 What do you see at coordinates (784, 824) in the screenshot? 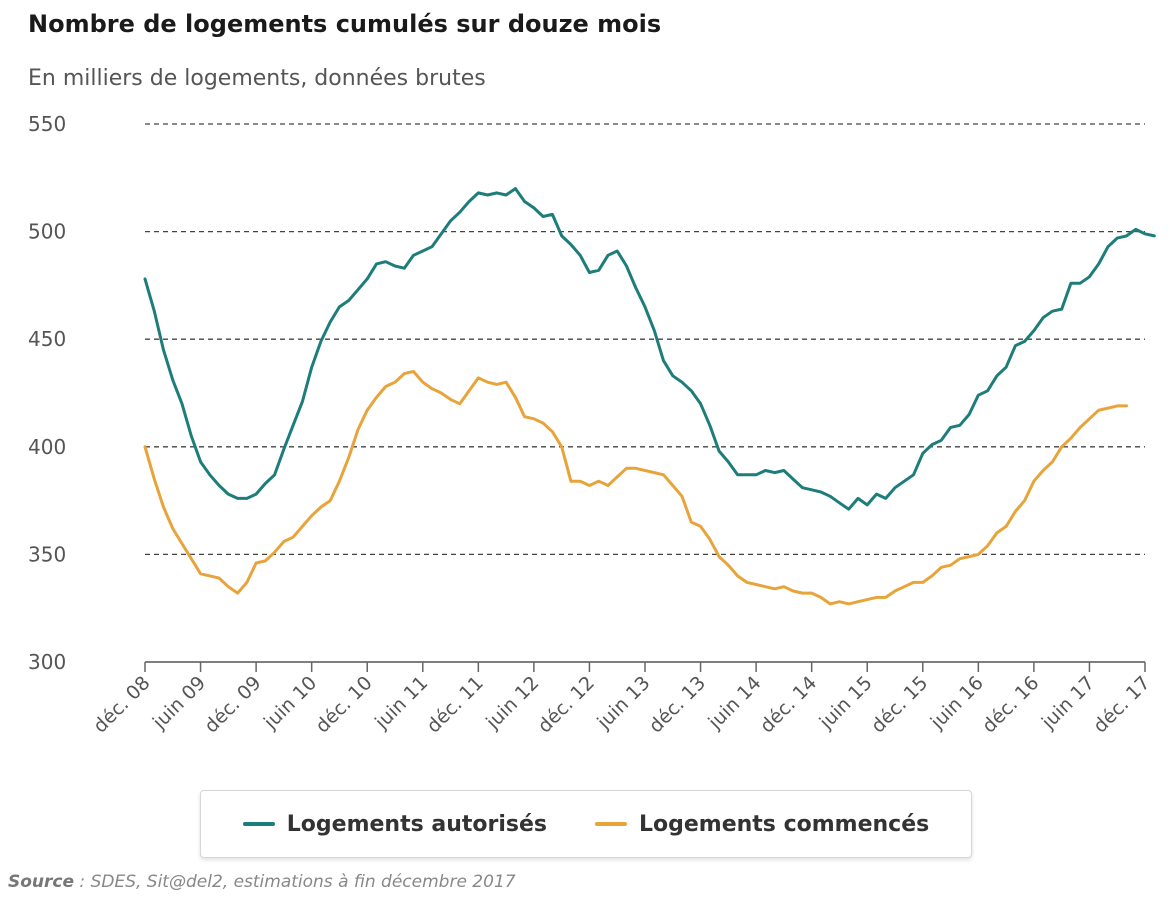
I see `legend-label-commences: Logements commencés` at bounding box center [784, 824].